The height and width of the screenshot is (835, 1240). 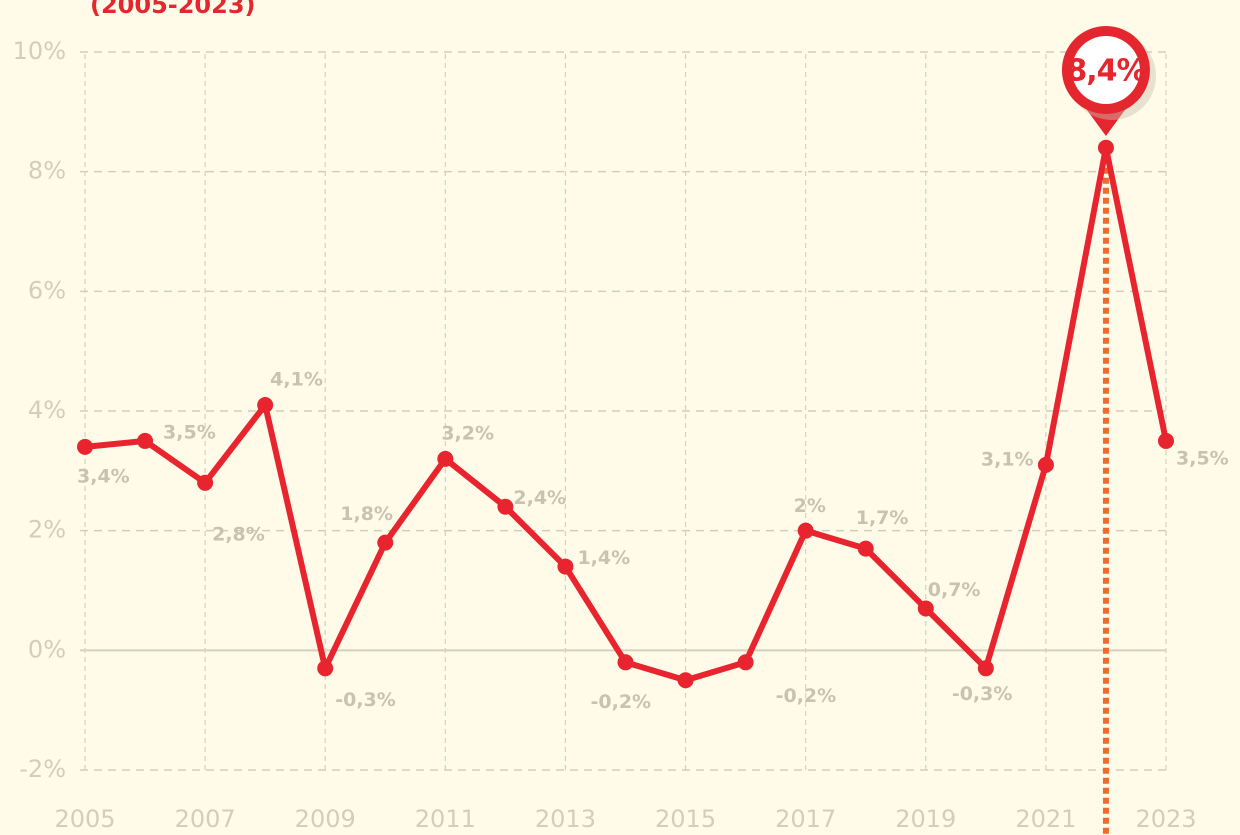 What do you see at coordinates (445, 819) in the screenshot?
I see `x-tick-label: 2011` at bounding box center [445, 819].